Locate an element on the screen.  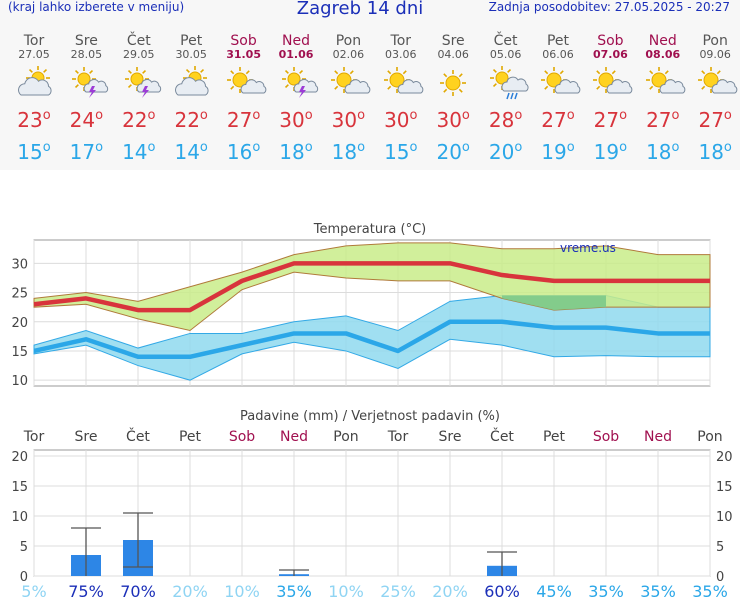
day-column: Ned 01.06 30o 18o is located at coordinates (296, 98).